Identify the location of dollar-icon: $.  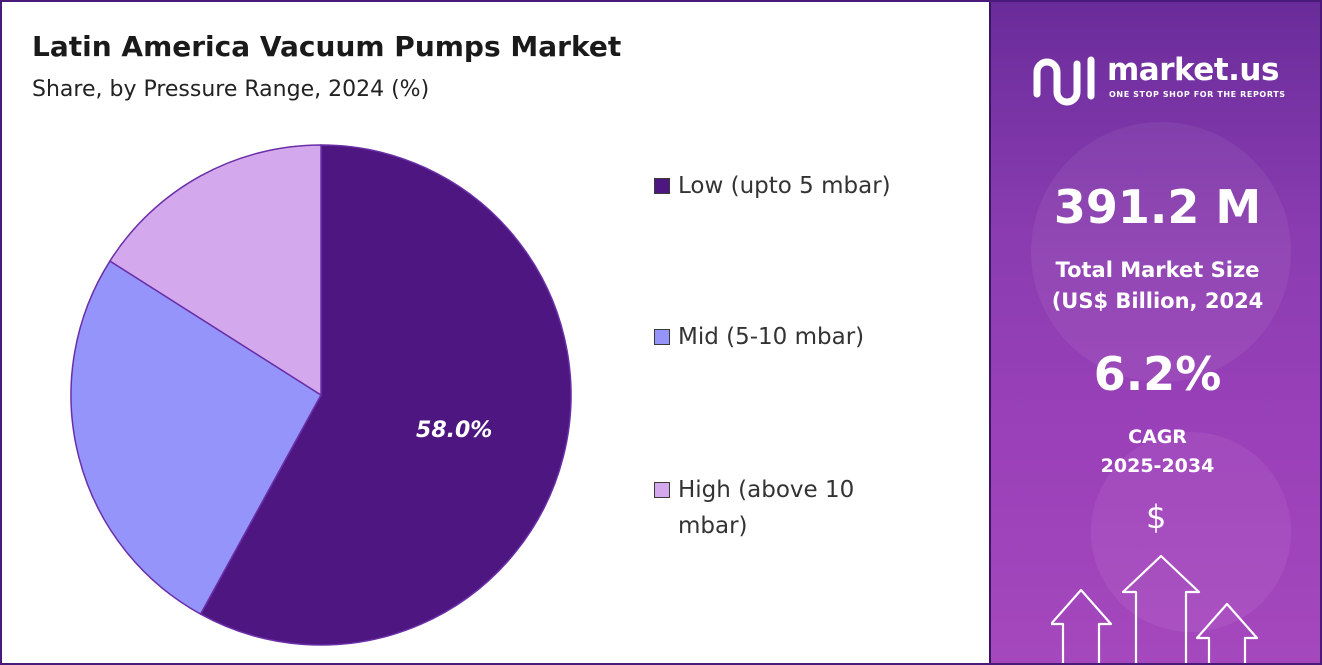
(1156, 517).